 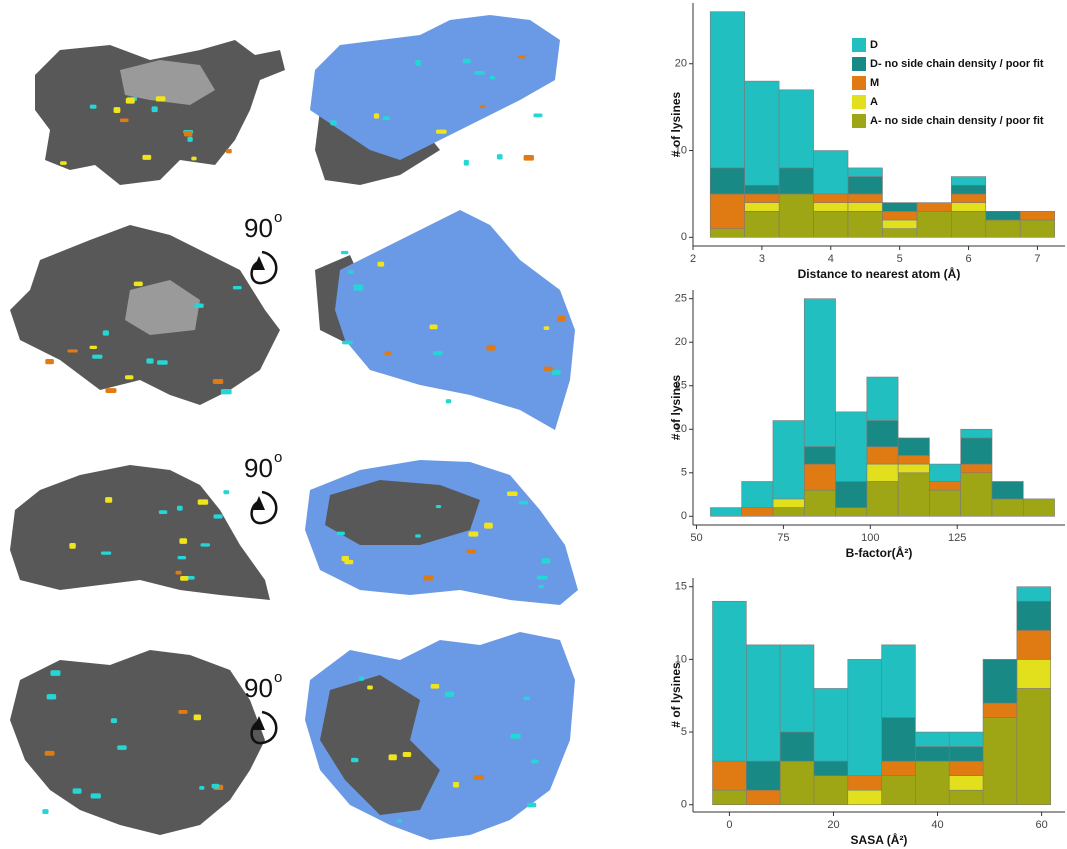 I want to click on x-tick-label: 5, so click(x=900, y=259).